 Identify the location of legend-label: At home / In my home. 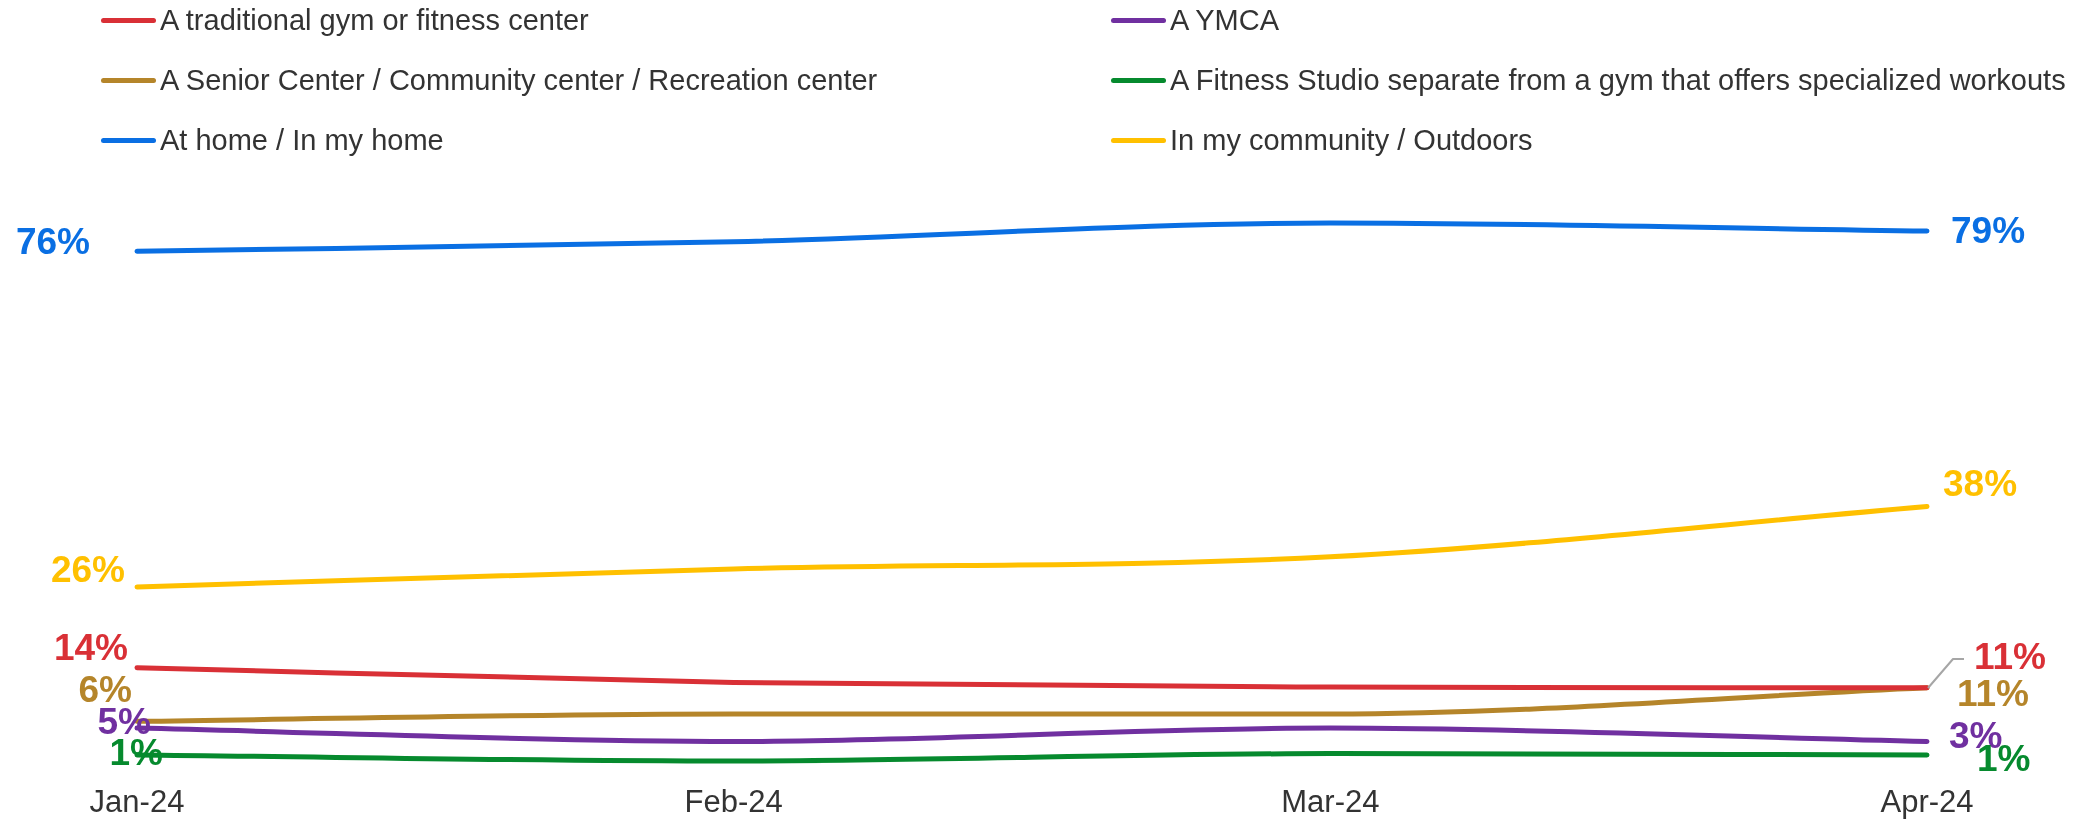
(302, 140).